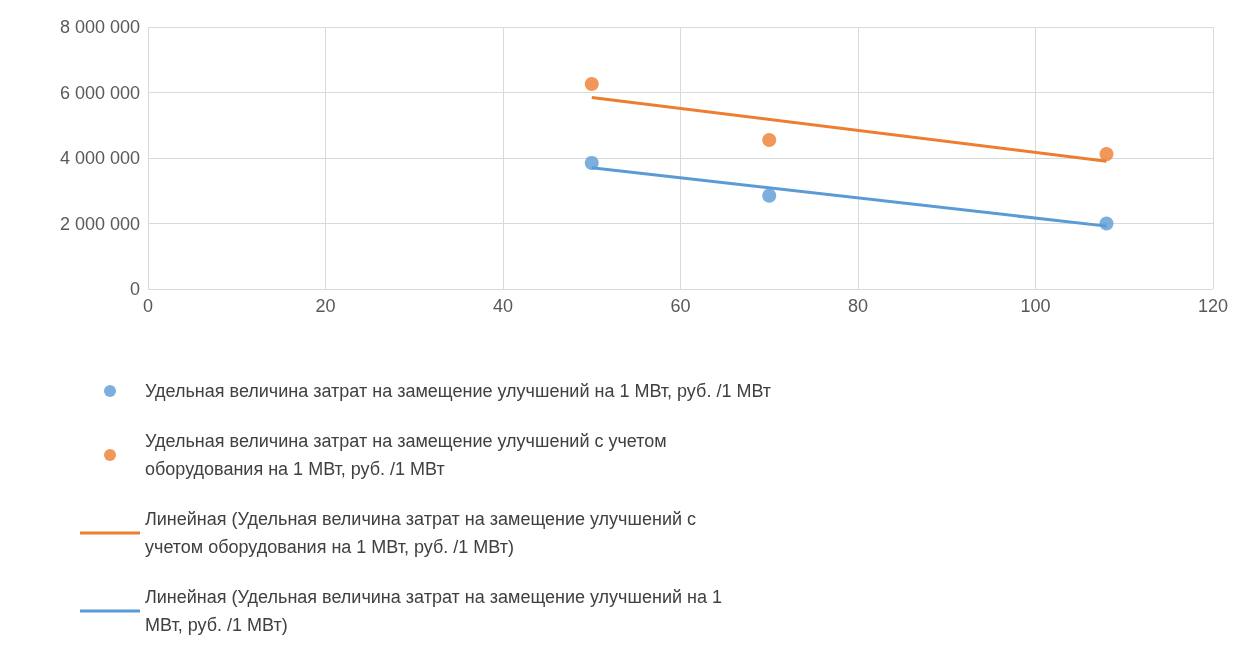 This screenshot has width=1235, height=659. I want to click on y-tick-label: 2 000 000, so click(99, 223).